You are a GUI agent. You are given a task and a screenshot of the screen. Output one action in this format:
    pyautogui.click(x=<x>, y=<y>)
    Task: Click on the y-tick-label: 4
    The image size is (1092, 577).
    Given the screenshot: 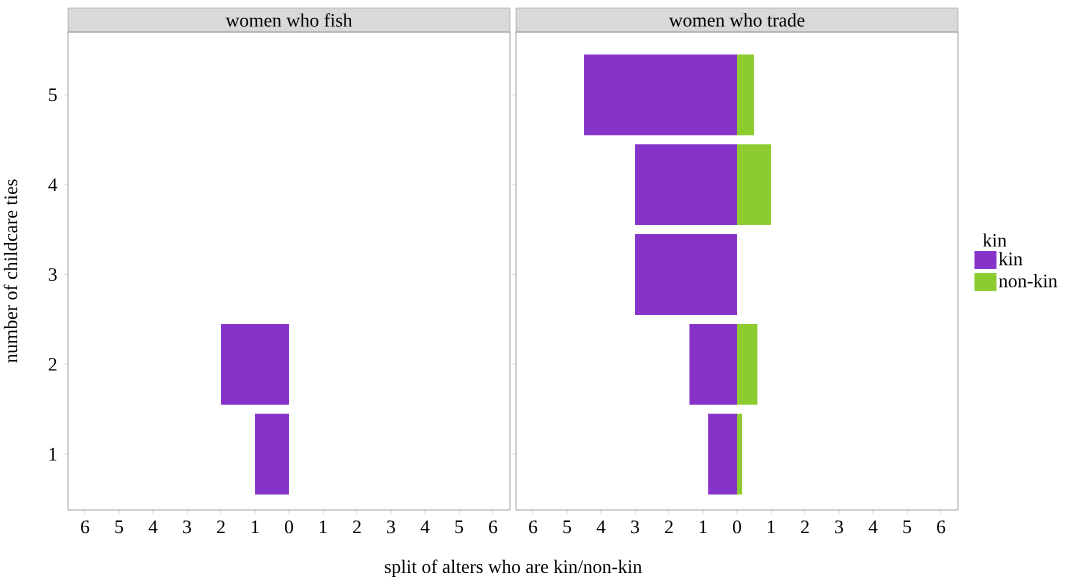 What is the action you would take?
    pyautogui.click(x=53, y=184)
    